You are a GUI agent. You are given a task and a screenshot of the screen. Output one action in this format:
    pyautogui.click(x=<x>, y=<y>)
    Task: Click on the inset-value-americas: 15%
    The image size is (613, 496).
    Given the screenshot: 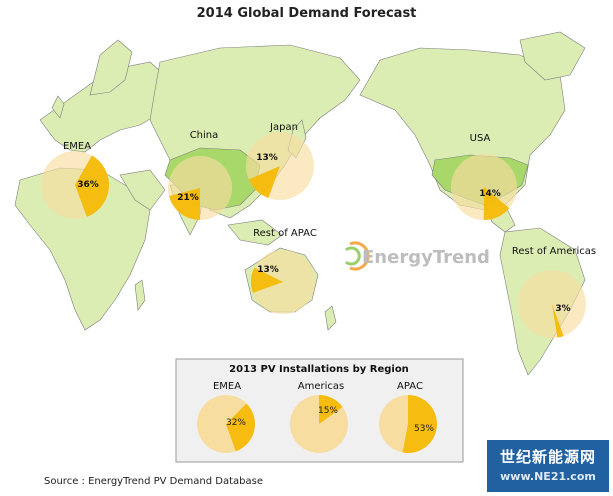 What is the action you would take?
    pyautogui.click(x=328, y=411)
    